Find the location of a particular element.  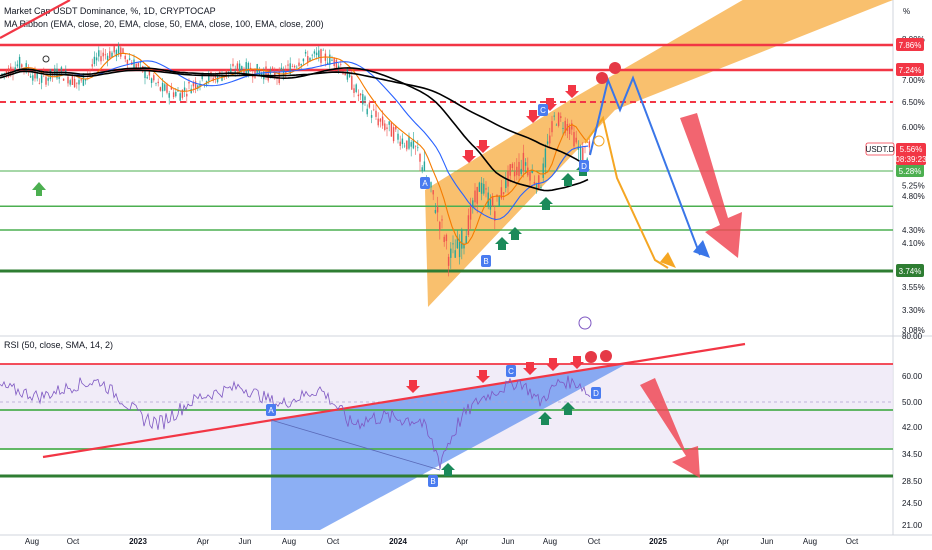

marker-D-badge is located at coordinates (584, 166).